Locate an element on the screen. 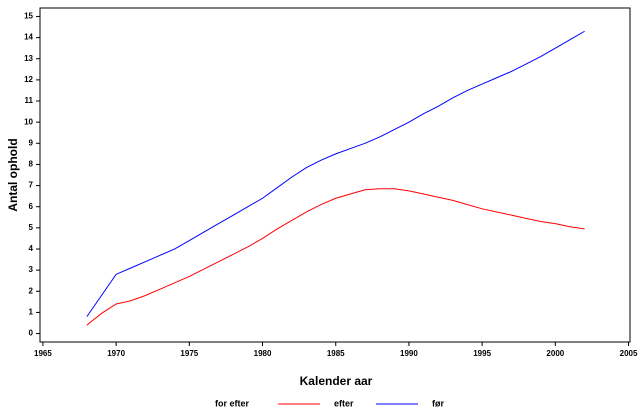  y-tick-label: 15 is located at coordinates (28, 16).